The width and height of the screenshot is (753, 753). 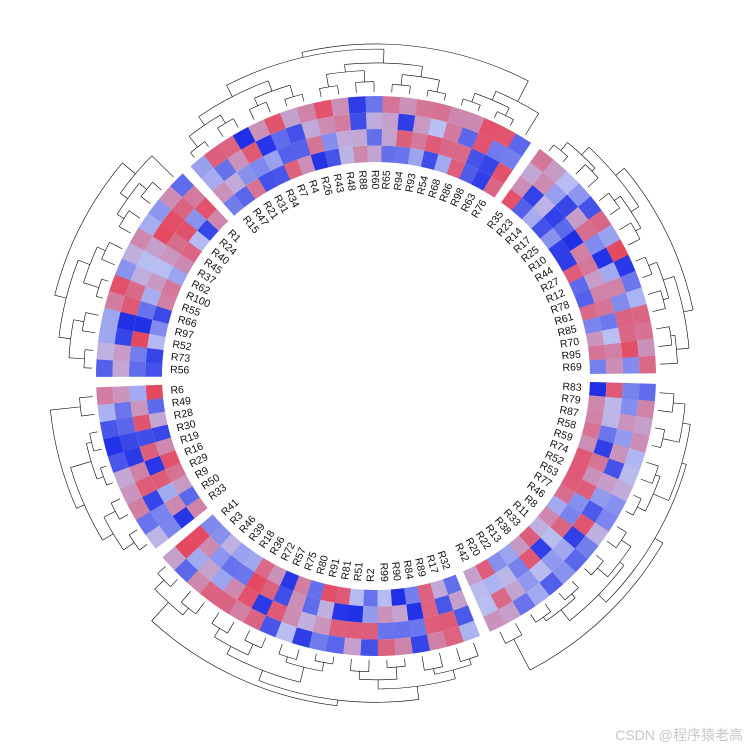 I want to click on row-label: R91, so click(x=335, y=568).